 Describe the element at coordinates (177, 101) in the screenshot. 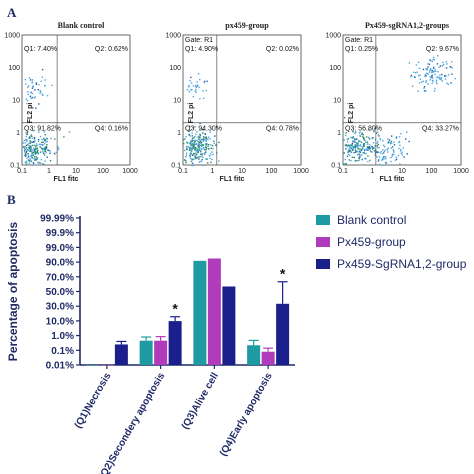

I see `y-tick-label: 10` at that location.